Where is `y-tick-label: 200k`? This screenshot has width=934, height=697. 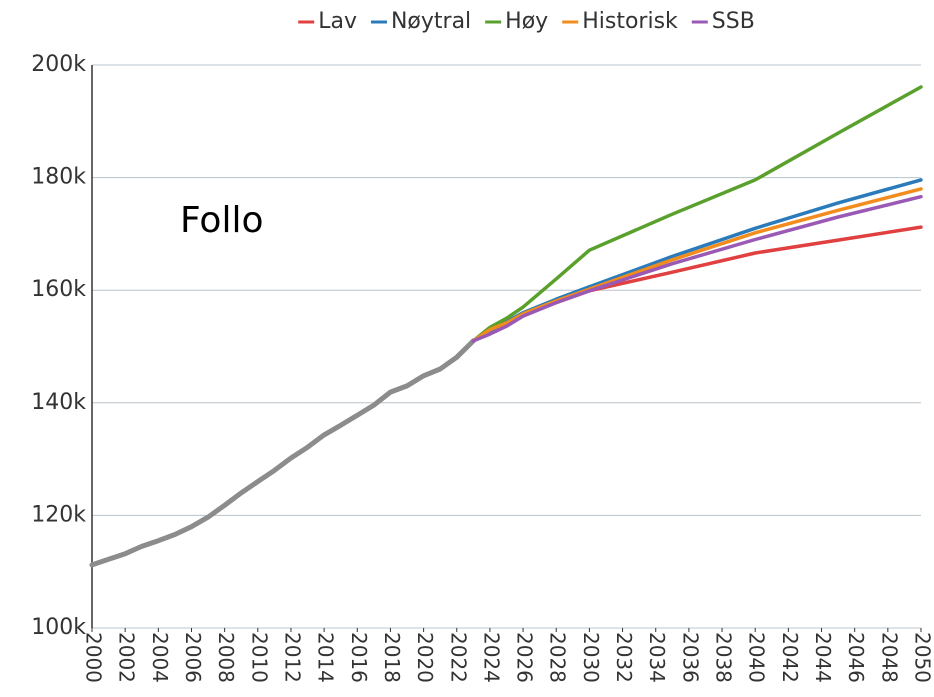 y-tick-label: 200k is located at coordinates (58, 64).